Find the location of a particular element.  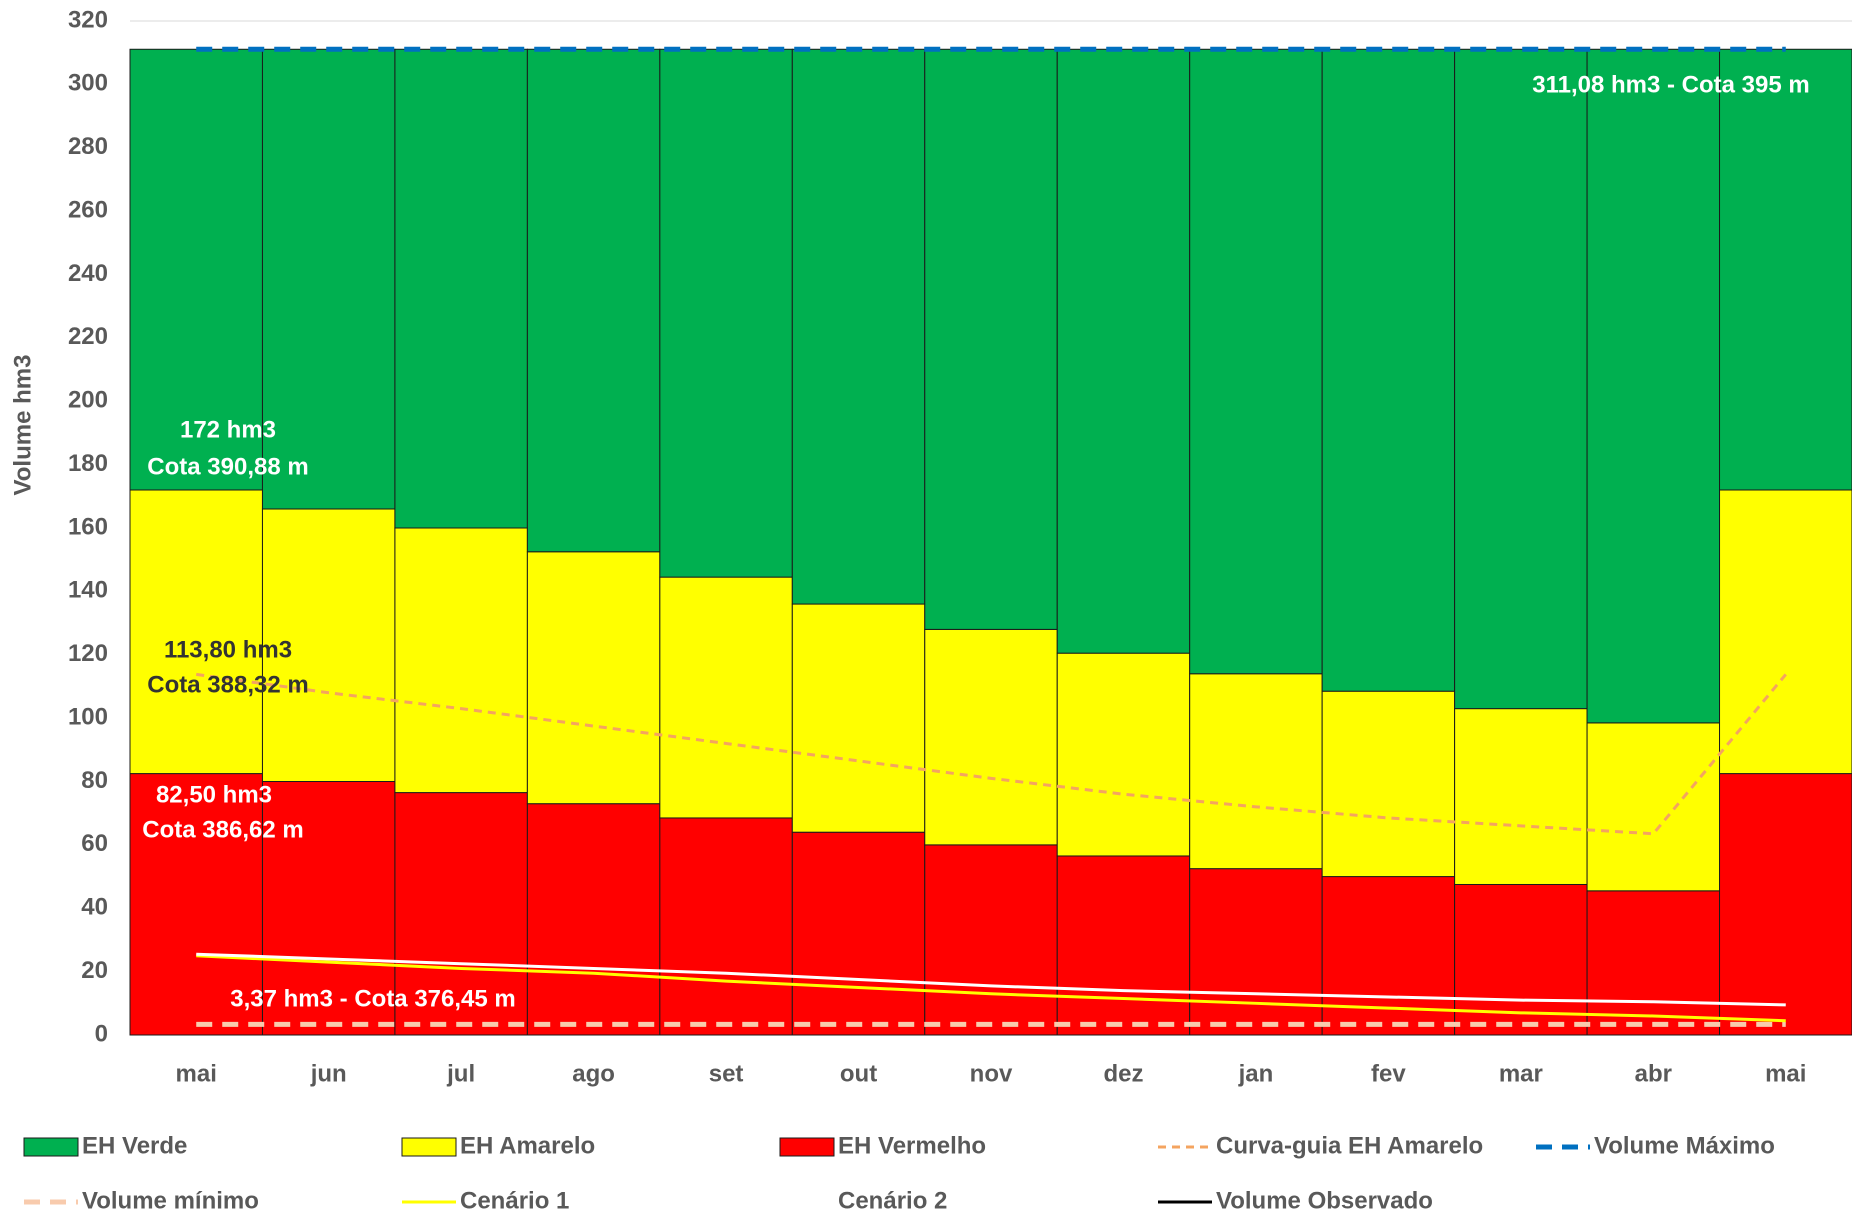

legend-label: Volume Observado is located at coordinates (1324, 1200).